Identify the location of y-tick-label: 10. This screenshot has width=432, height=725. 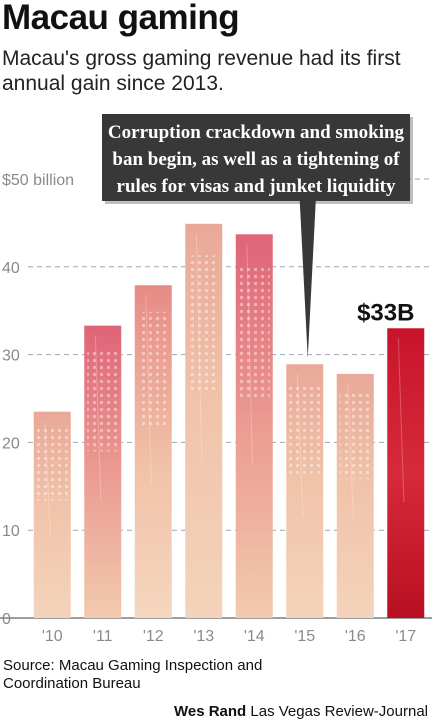
(11, 531).